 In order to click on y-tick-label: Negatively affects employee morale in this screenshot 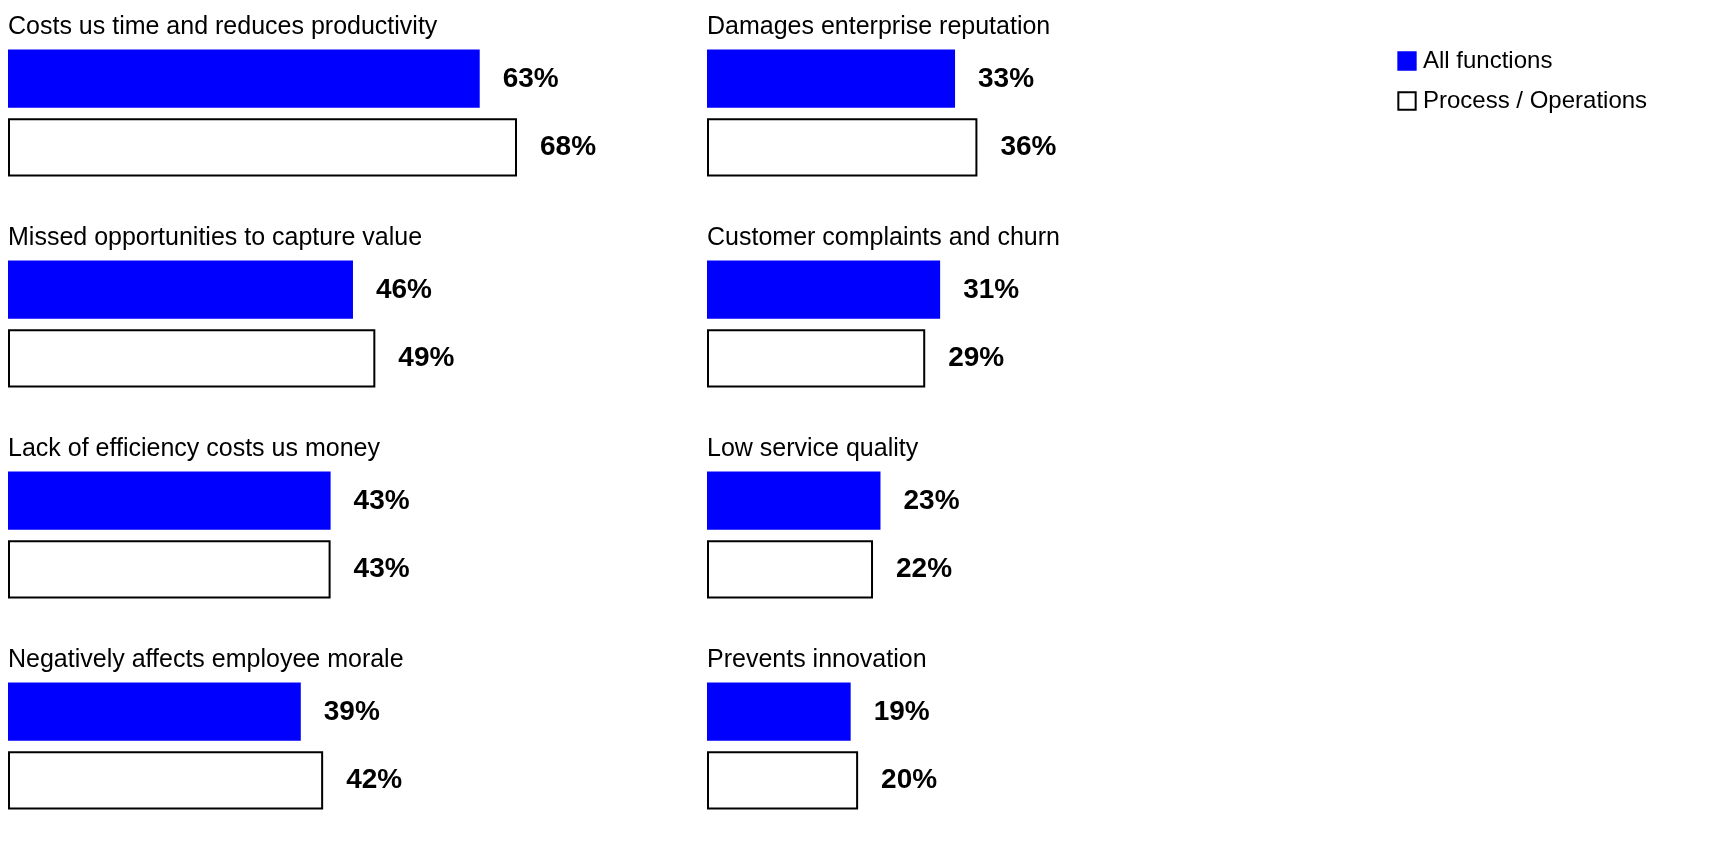, I will do `click(206, 658)`.